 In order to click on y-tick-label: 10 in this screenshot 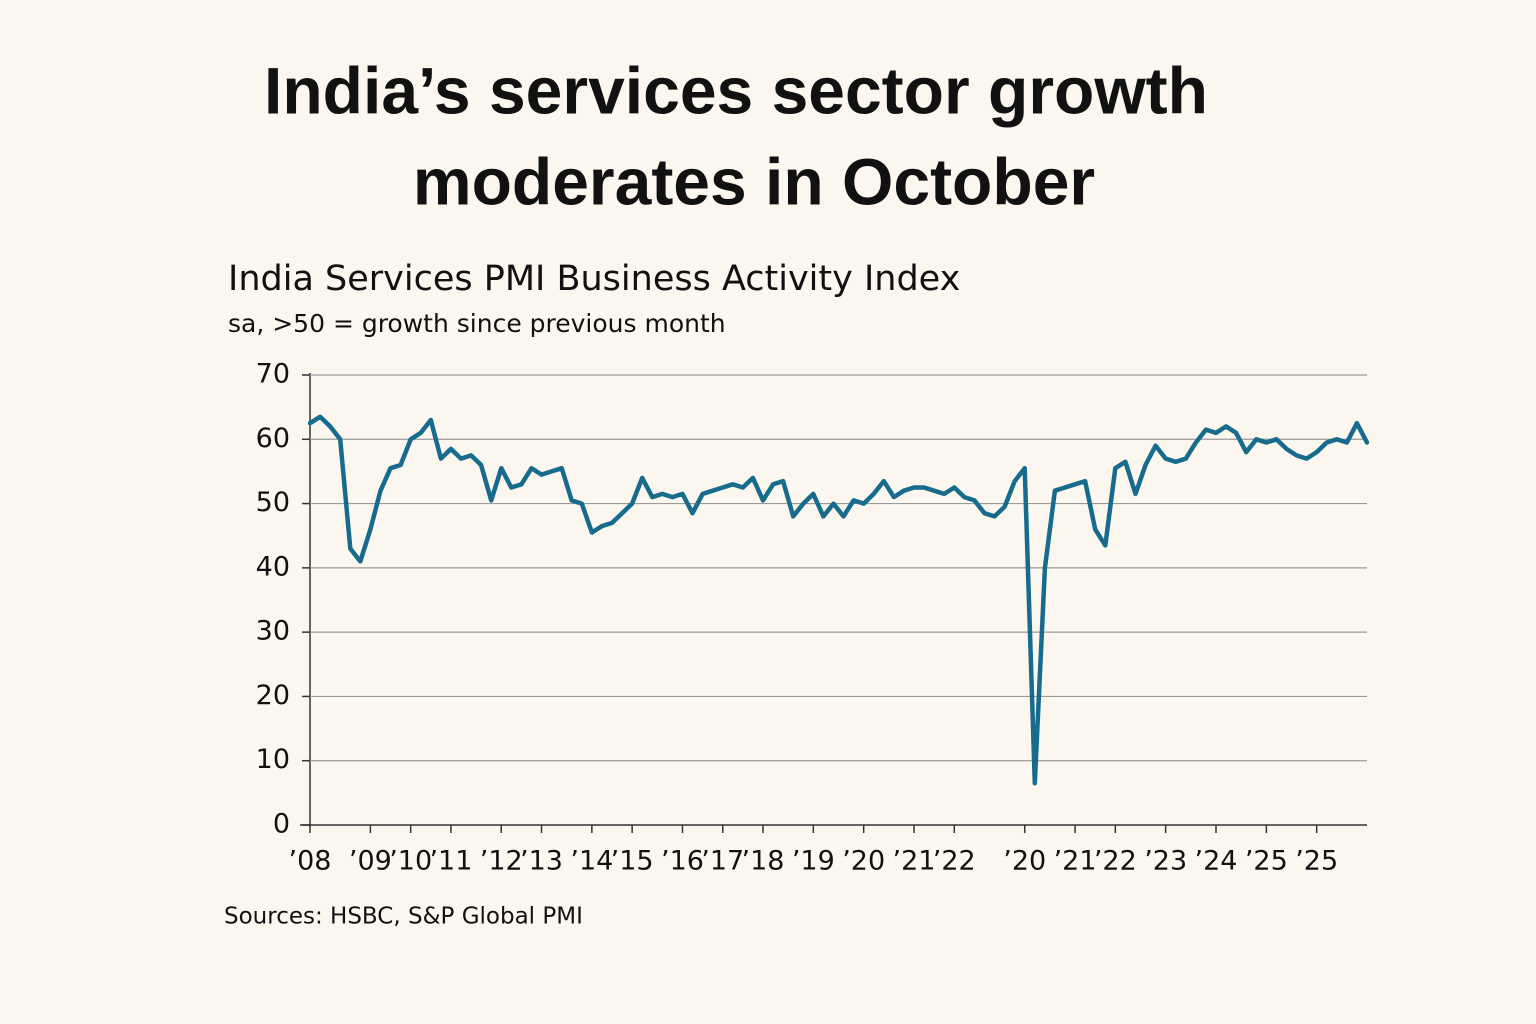, I will do `click(273, 759)`.